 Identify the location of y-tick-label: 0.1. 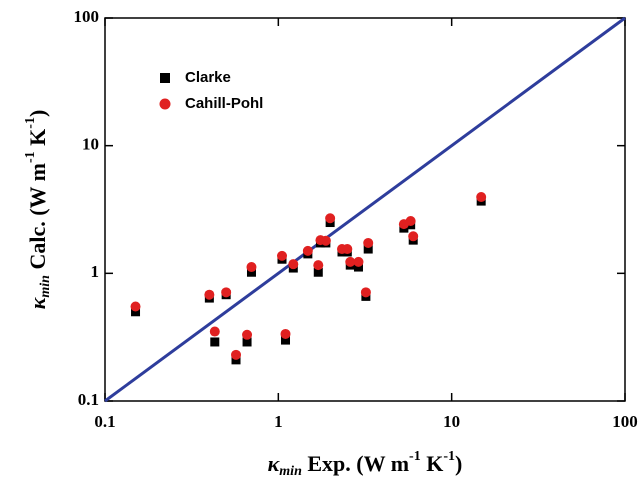
(88, 399).